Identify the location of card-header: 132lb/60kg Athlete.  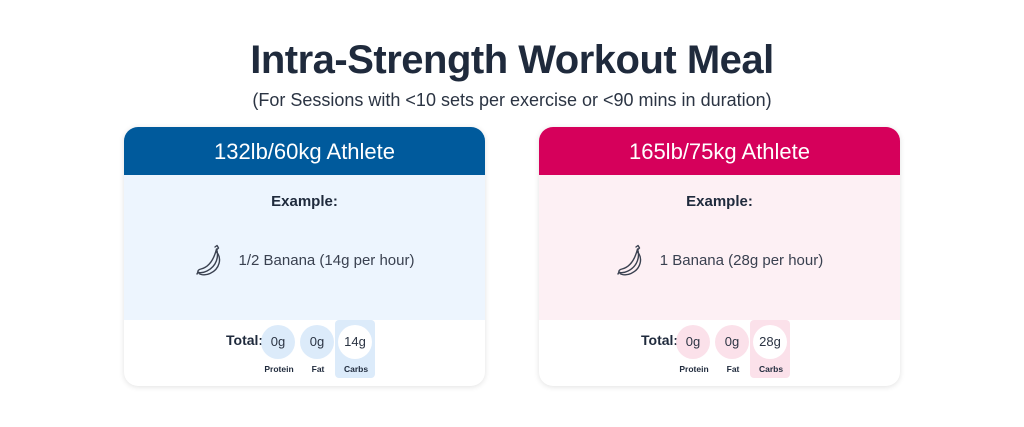
(304, 151).